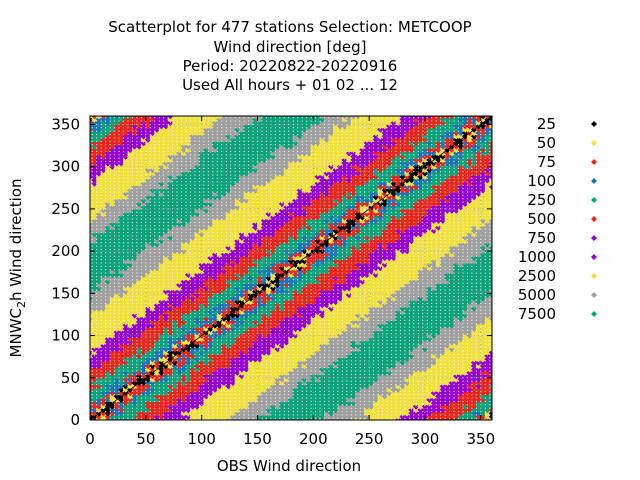 The image size is (640, 480). I want to click on chart-title-line-3: Period: 20220822-20220916, so click(290, 66).